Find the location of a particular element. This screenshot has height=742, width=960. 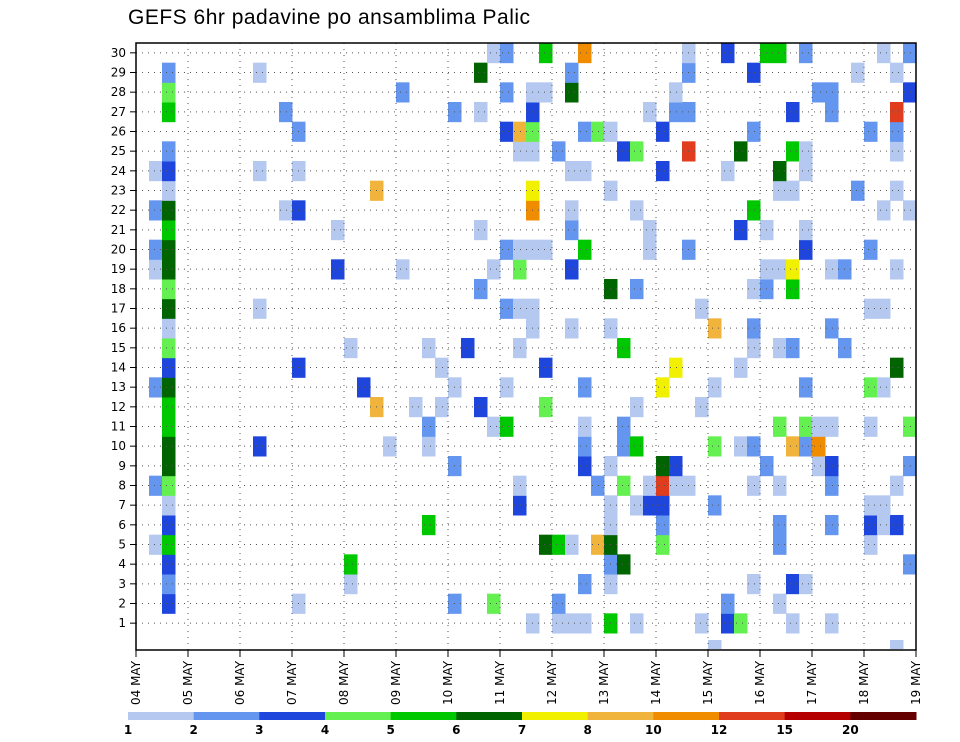

y-tick-label: 30 is located at coordinates (118, 53).